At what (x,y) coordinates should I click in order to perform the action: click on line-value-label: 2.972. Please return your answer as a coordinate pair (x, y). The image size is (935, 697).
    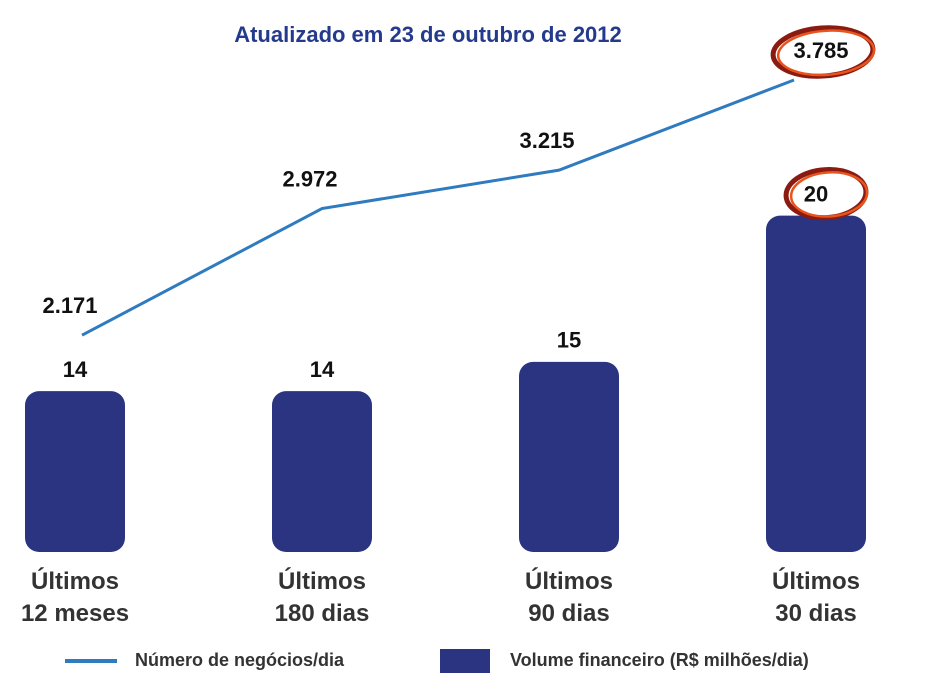
    Looking at the image, I should click on (309, 178).